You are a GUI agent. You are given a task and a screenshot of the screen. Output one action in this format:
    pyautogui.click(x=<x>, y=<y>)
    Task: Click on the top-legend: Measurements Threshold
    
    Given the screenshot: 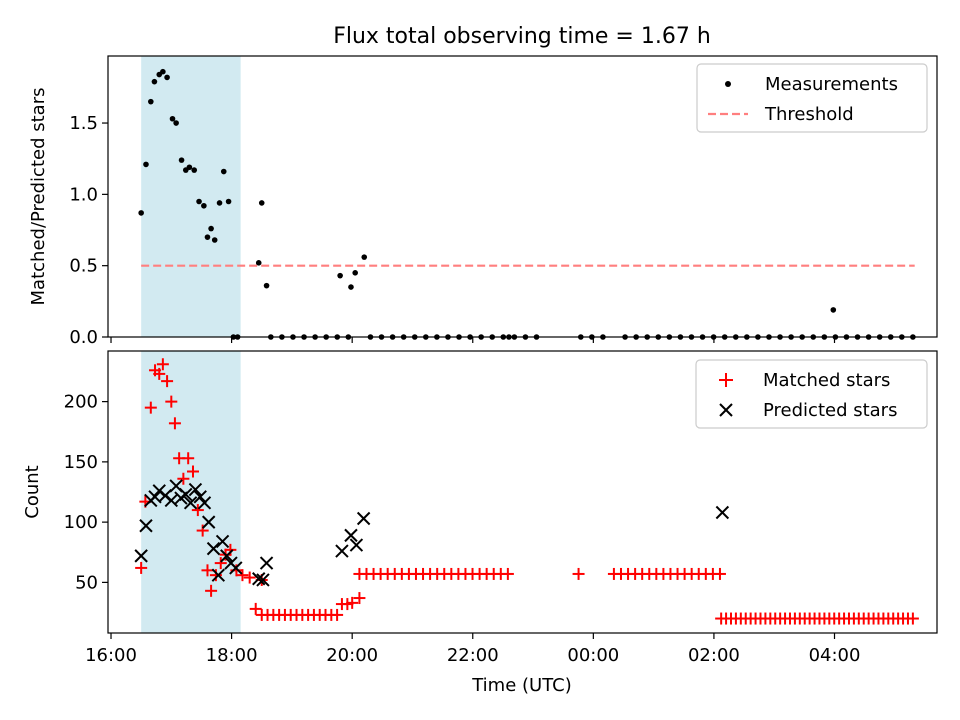 What is the action you would take?
    pyautogui.click(x=812, y=98)
    